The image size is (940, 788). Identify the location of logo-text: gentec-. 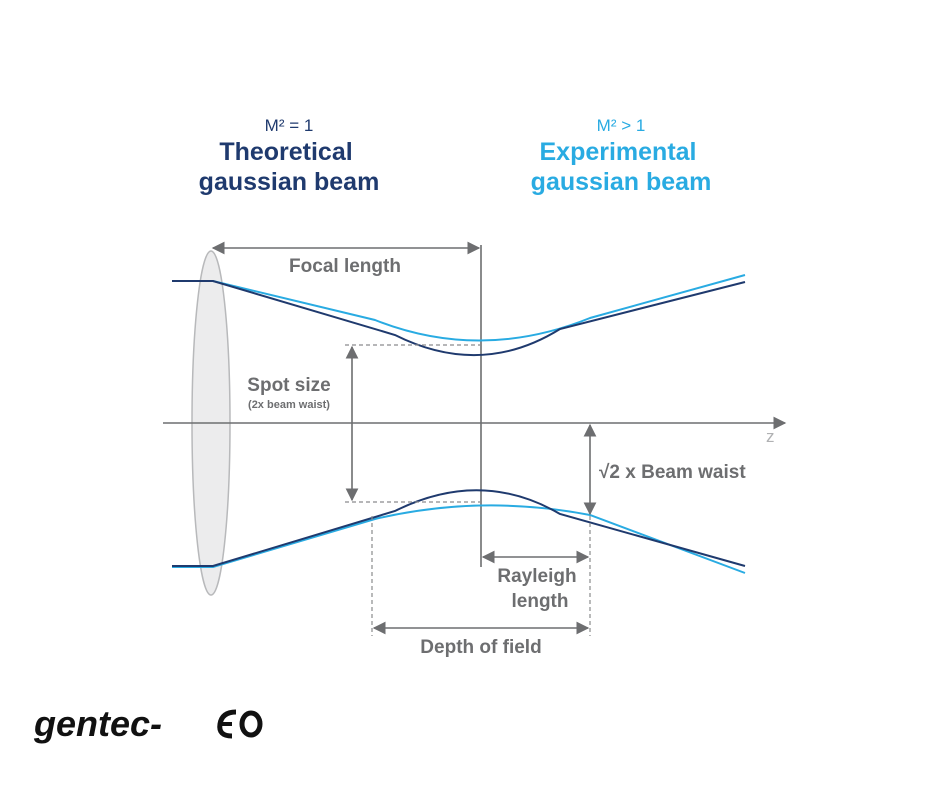
(97, 723).